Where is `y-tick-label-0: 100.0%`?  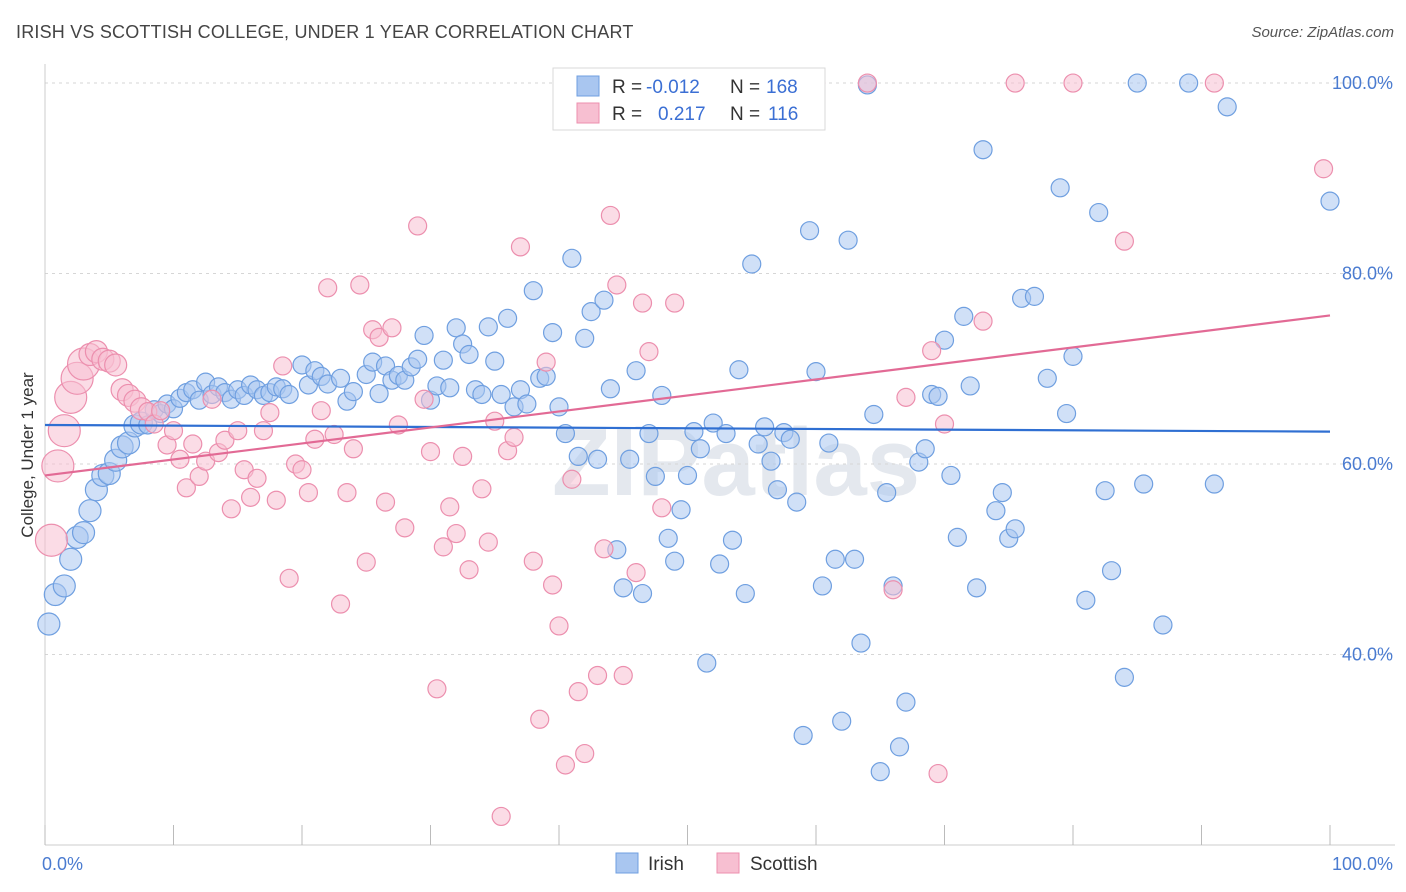
y-tick-label-0: 100.0% is located at coordinates (1362, 83).